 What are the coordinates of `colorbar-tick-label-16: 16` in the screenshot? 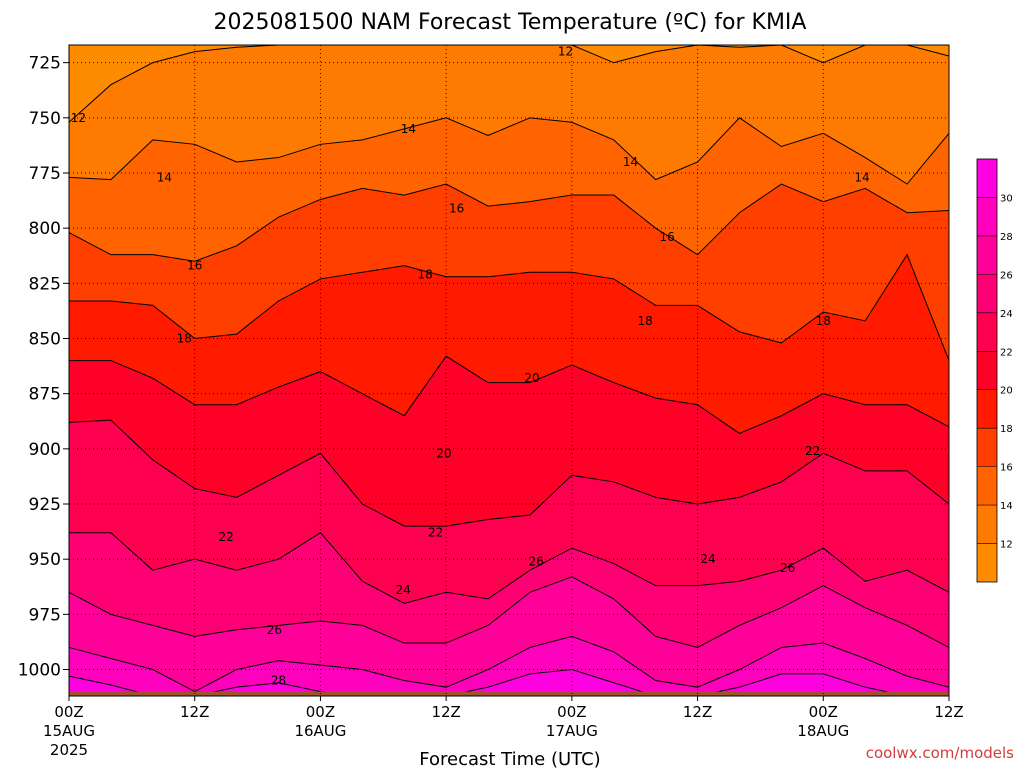 It's located at (1006, 468).